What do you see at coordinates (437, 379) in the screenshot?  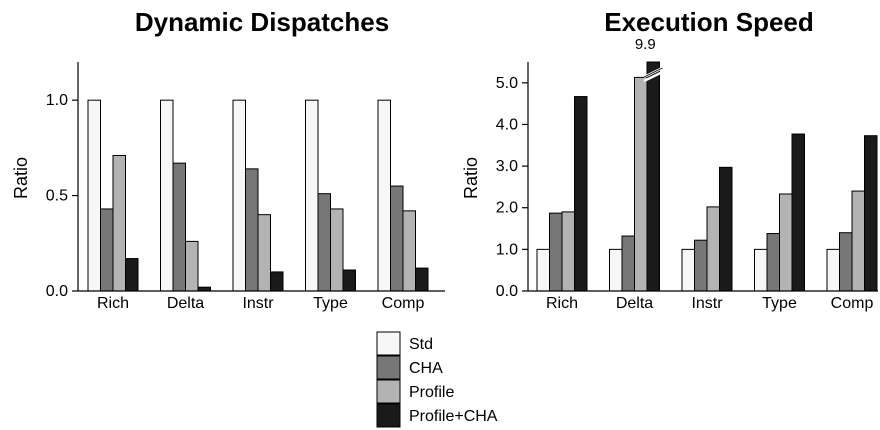 I see `legend: Std CHA Profile Profile+CHA` at bounding box center [437, 379].